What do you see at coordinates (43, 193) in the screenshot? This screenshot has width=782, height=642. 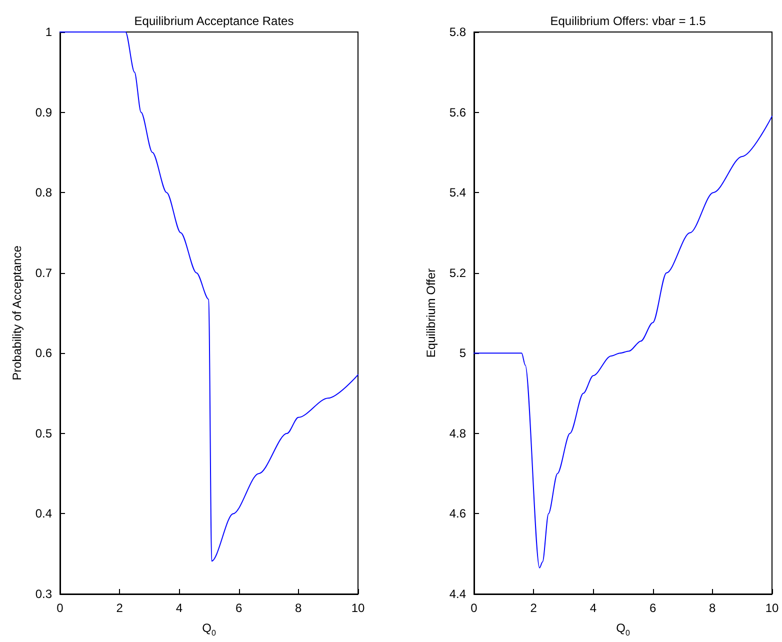 I see `y-tick-label: 0.8` at bounding box center [43, 193].